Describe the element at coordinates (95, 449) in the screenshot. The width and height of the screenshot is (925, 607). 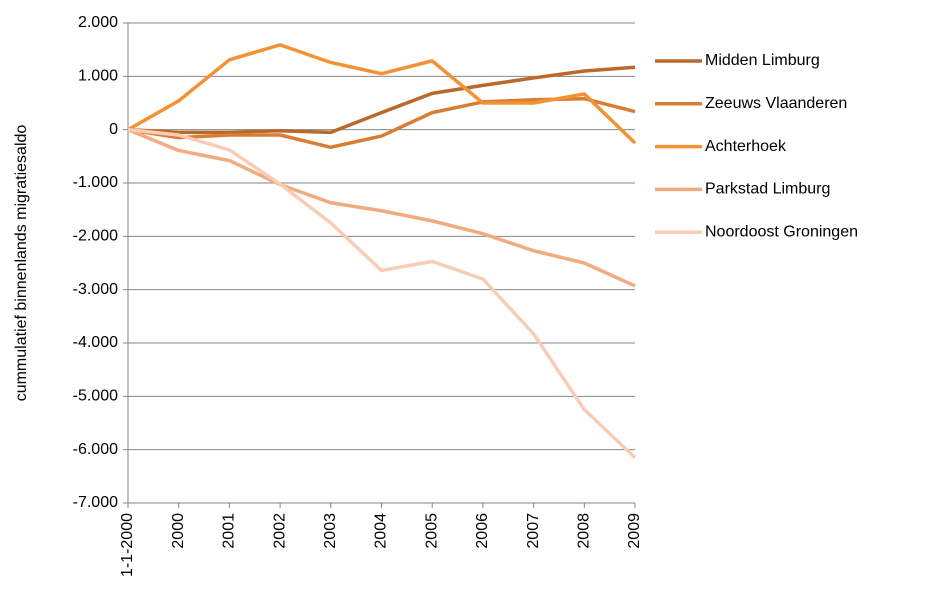
I see `y-tick-label: -6.000` at that location.